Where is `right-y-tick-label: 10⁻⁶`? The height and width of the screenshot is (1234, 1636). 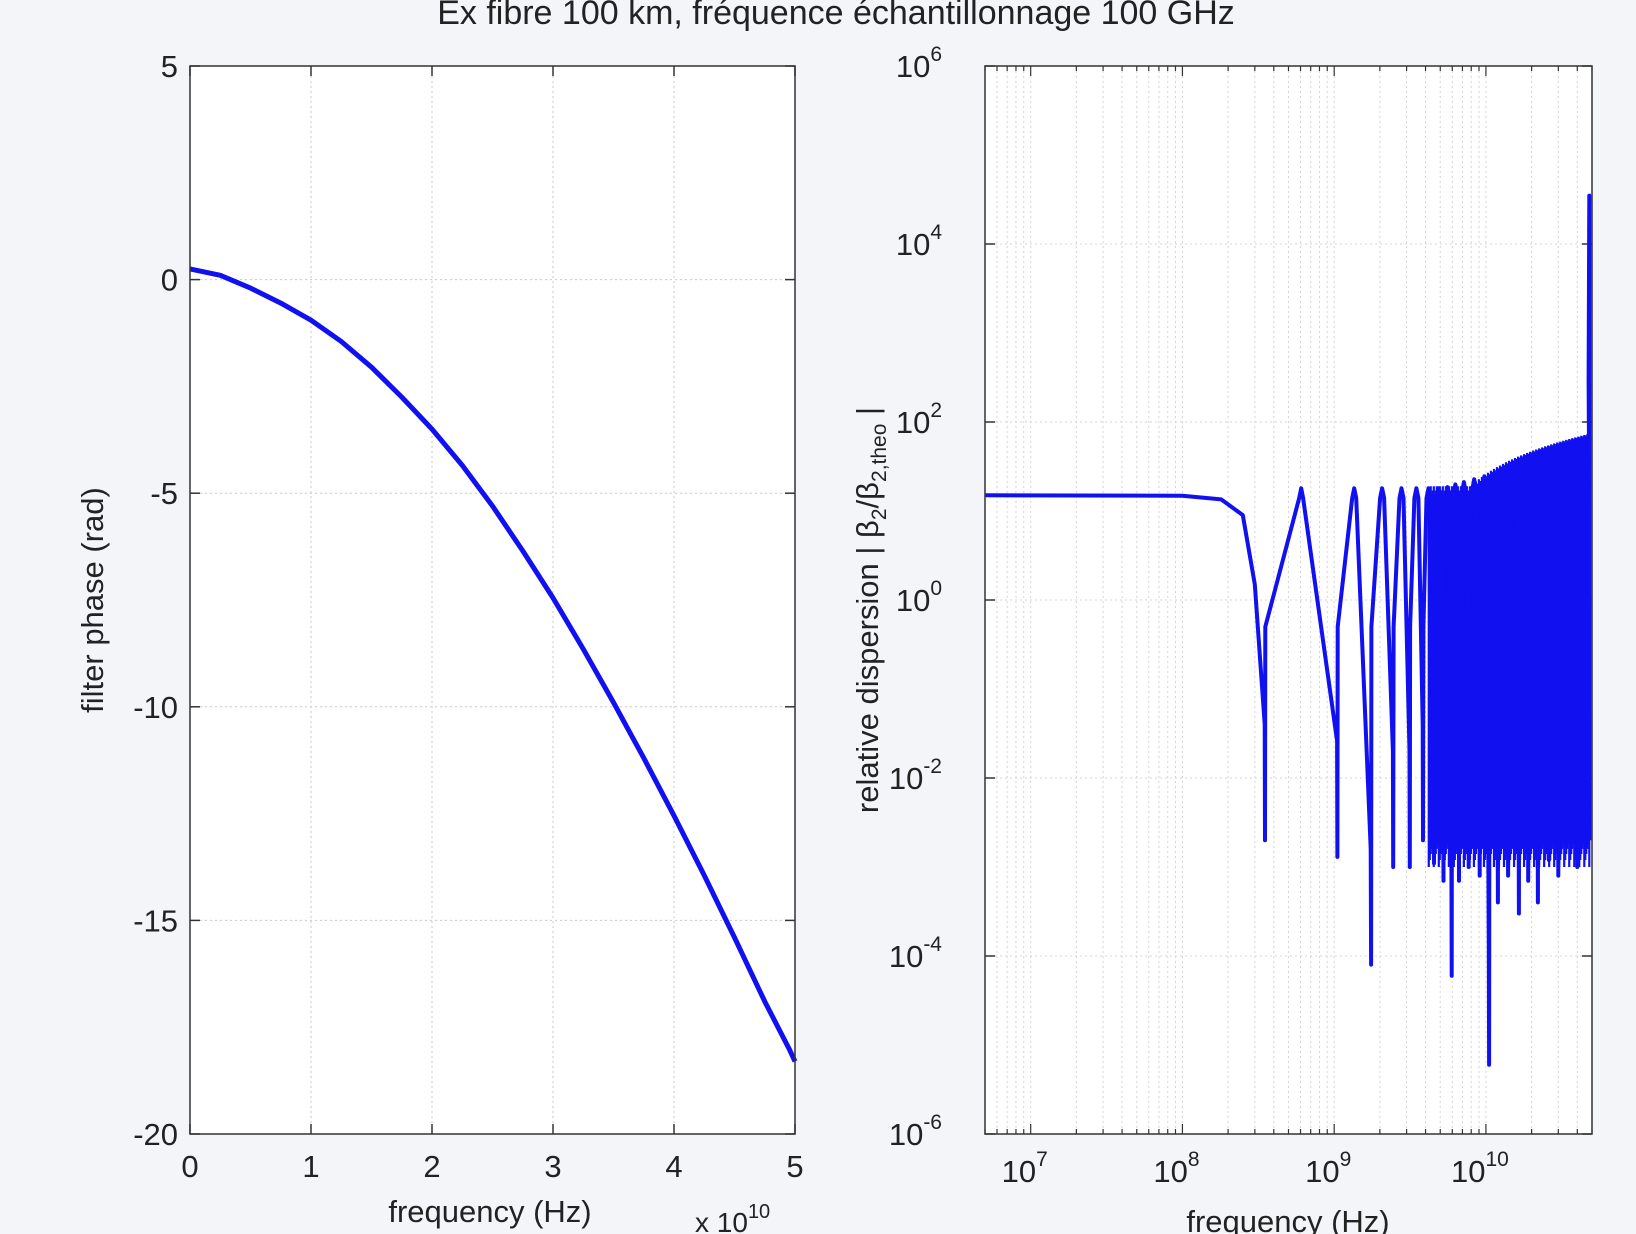
right-y-tick-label: 10⁻⁶ is located at coordinates (915, 1131).